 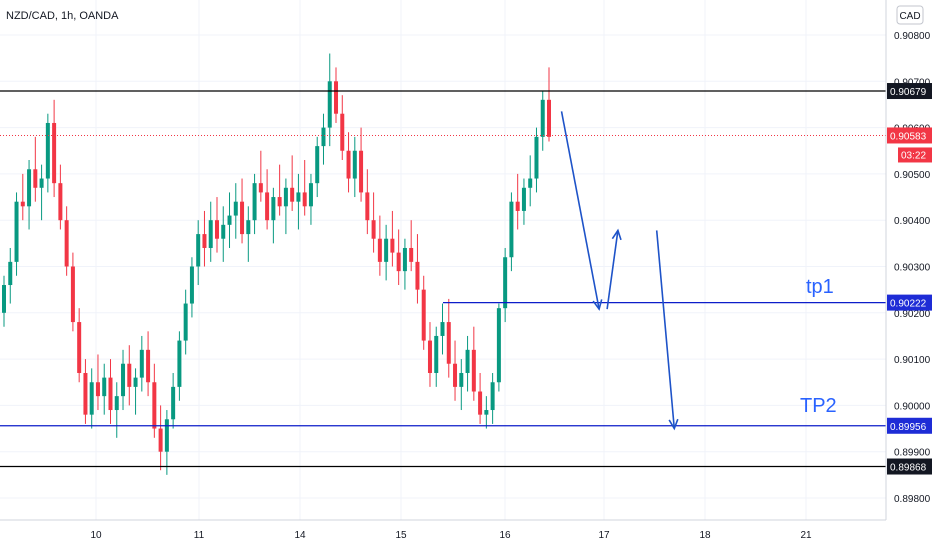 I want to click on y-tick-label: 0.90800, so click(x=912, y=36).